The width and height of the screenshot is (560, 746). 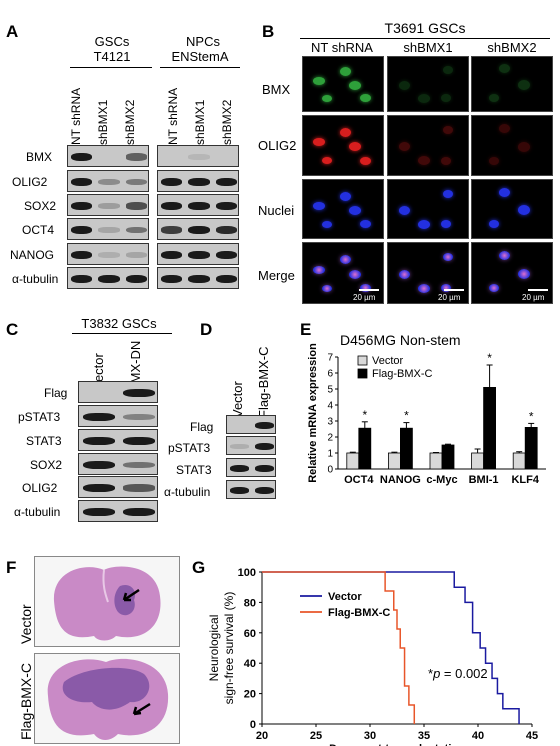 I want to click on panel-c-blot-stat3, so click(x=118, y=440).